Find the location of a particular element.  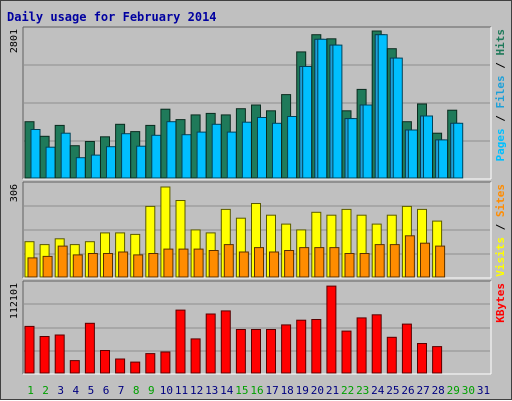

x-tick-label-17: 17 is located at coordinates (271, 390).